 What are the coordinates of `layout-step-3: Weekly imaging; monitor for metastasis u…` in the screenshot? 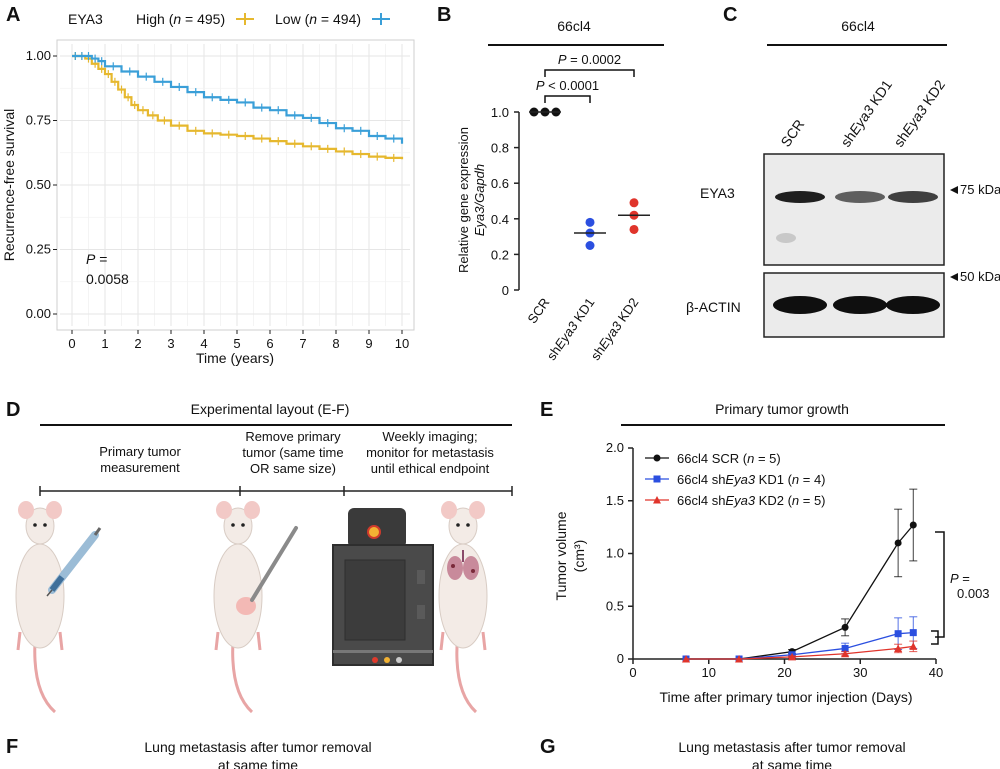 It's located at (430, 452).